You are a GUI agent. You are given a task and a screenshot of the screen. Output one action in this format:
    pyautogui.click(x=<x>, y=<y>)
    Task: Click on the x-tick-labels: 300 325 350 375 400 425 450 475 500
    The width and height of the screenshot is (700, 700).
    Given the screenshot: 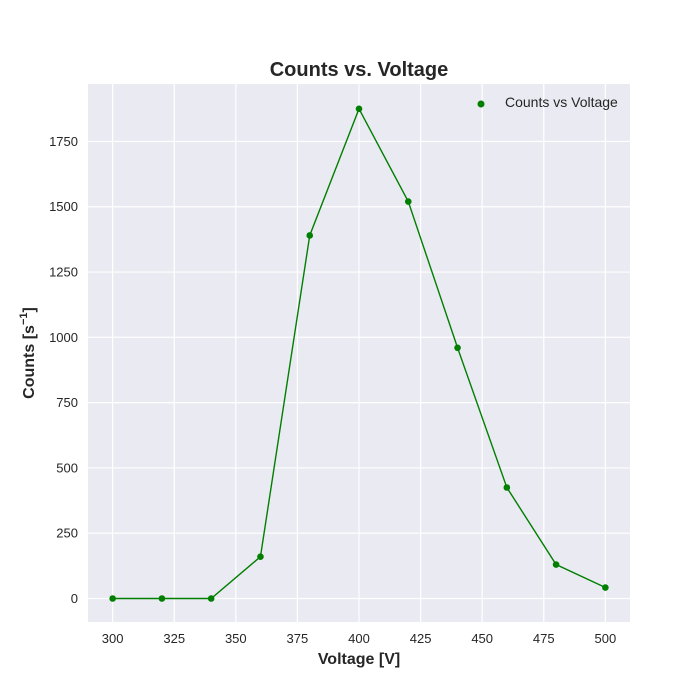 What is the action you would take?
    pyautogui.click(x=359, y=638)
    